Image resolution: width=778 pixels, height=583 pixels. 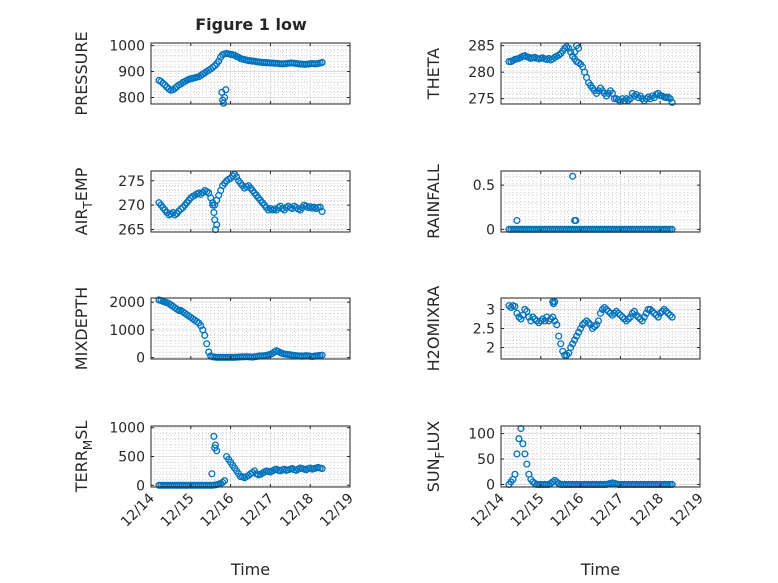 I want to click on ylabel: MIXDEPTH, so click(x=81, y=328).